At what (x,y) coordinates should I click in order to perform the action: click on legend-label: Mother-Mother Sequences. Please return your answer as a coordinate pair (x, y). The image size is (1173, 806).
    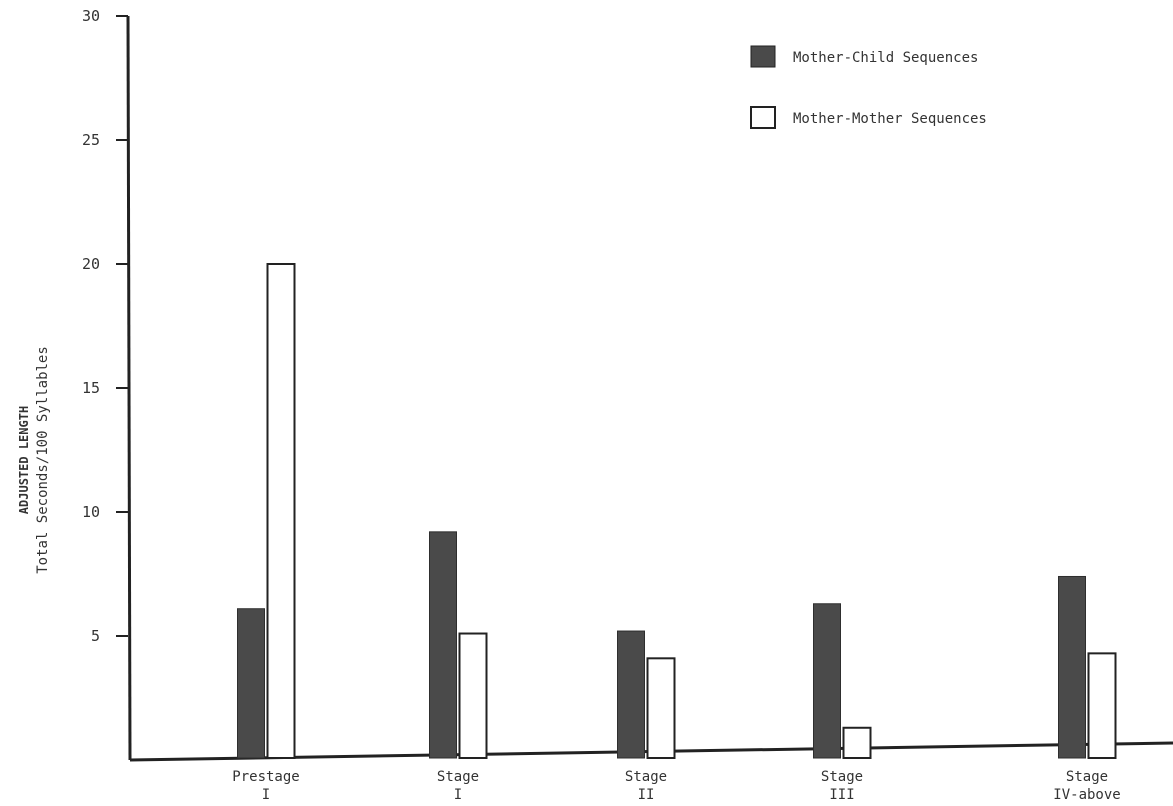
    Looking at the image, I should click on (890, 119).